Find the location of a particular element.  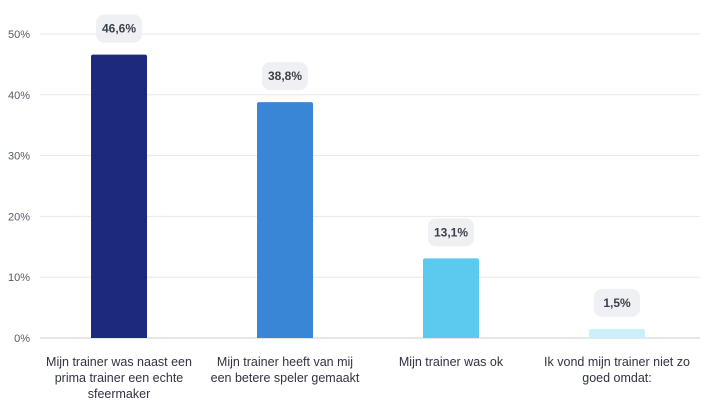

value-label: 46,6% is located at coordinates (119, 29).